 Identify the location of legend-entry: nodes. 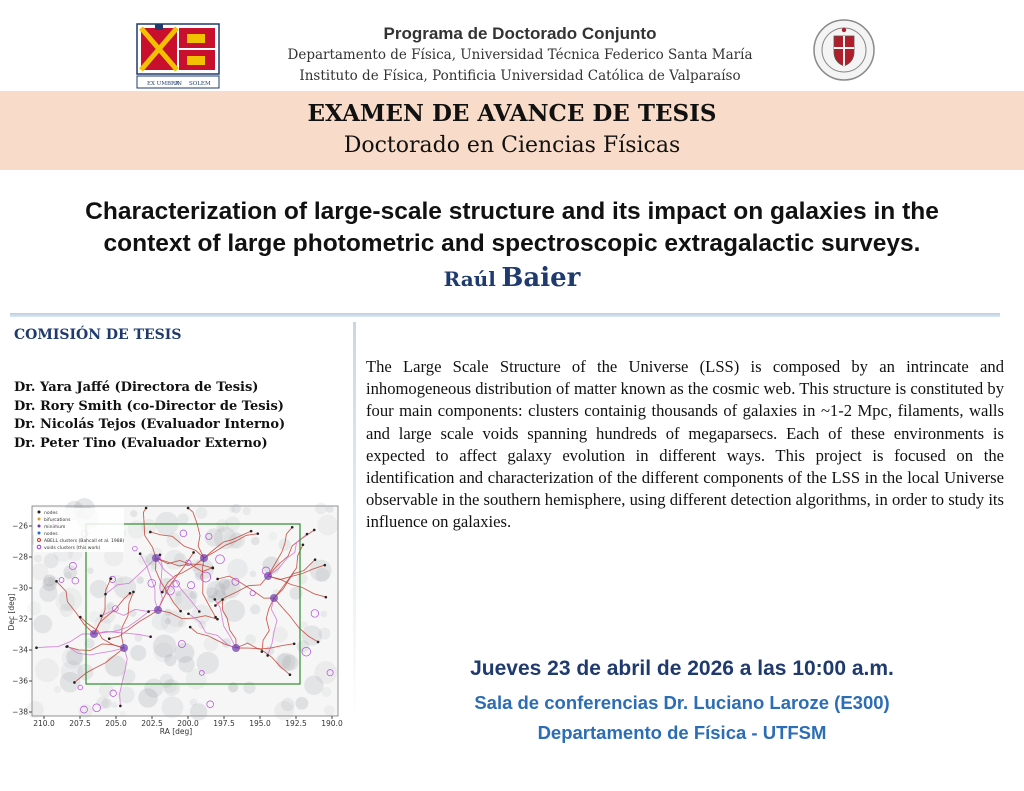
(51, 534).